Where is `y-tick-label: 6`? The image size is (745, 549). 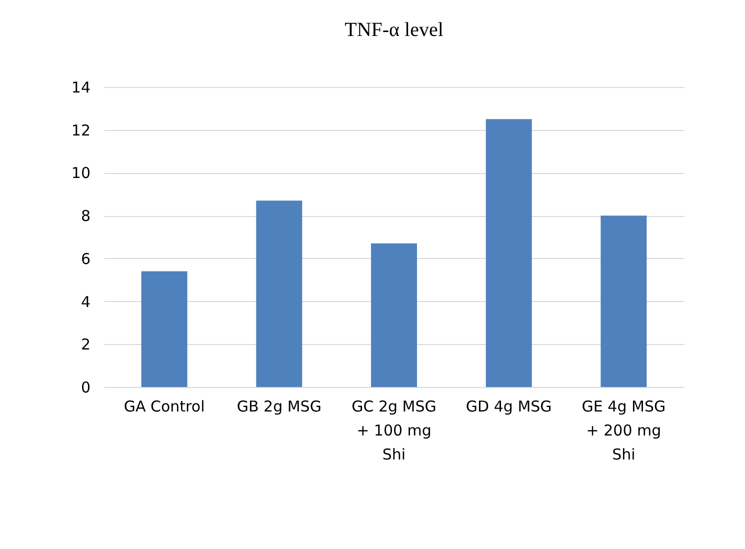 y-tick-label: 6 is located at coordinates (85, 259).